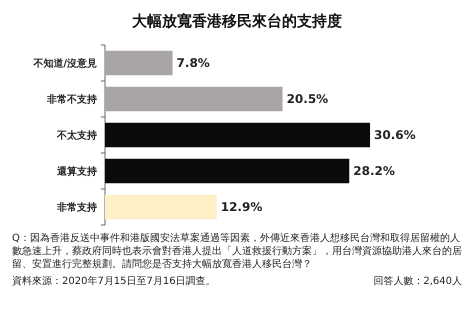 Image resolution: width=474 pixels, height=312 pixels. What do you see at coordinates (76, 208) in the screenshot?
I see `y-tick-label: 非常支持` at bounding box center [76, 208].